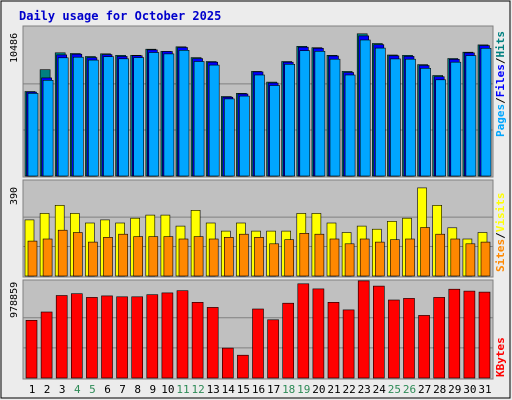  I want to click on bottom-ymax-label: 978859, so click(14, 300).